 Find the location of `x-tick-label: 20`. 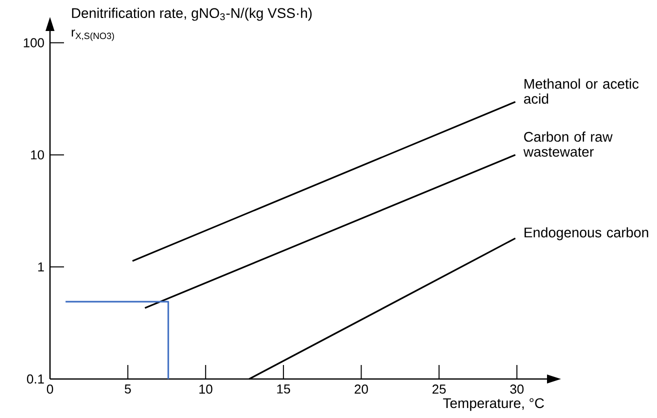

x-tick-label: 20 is located at coordinates (361, 389).